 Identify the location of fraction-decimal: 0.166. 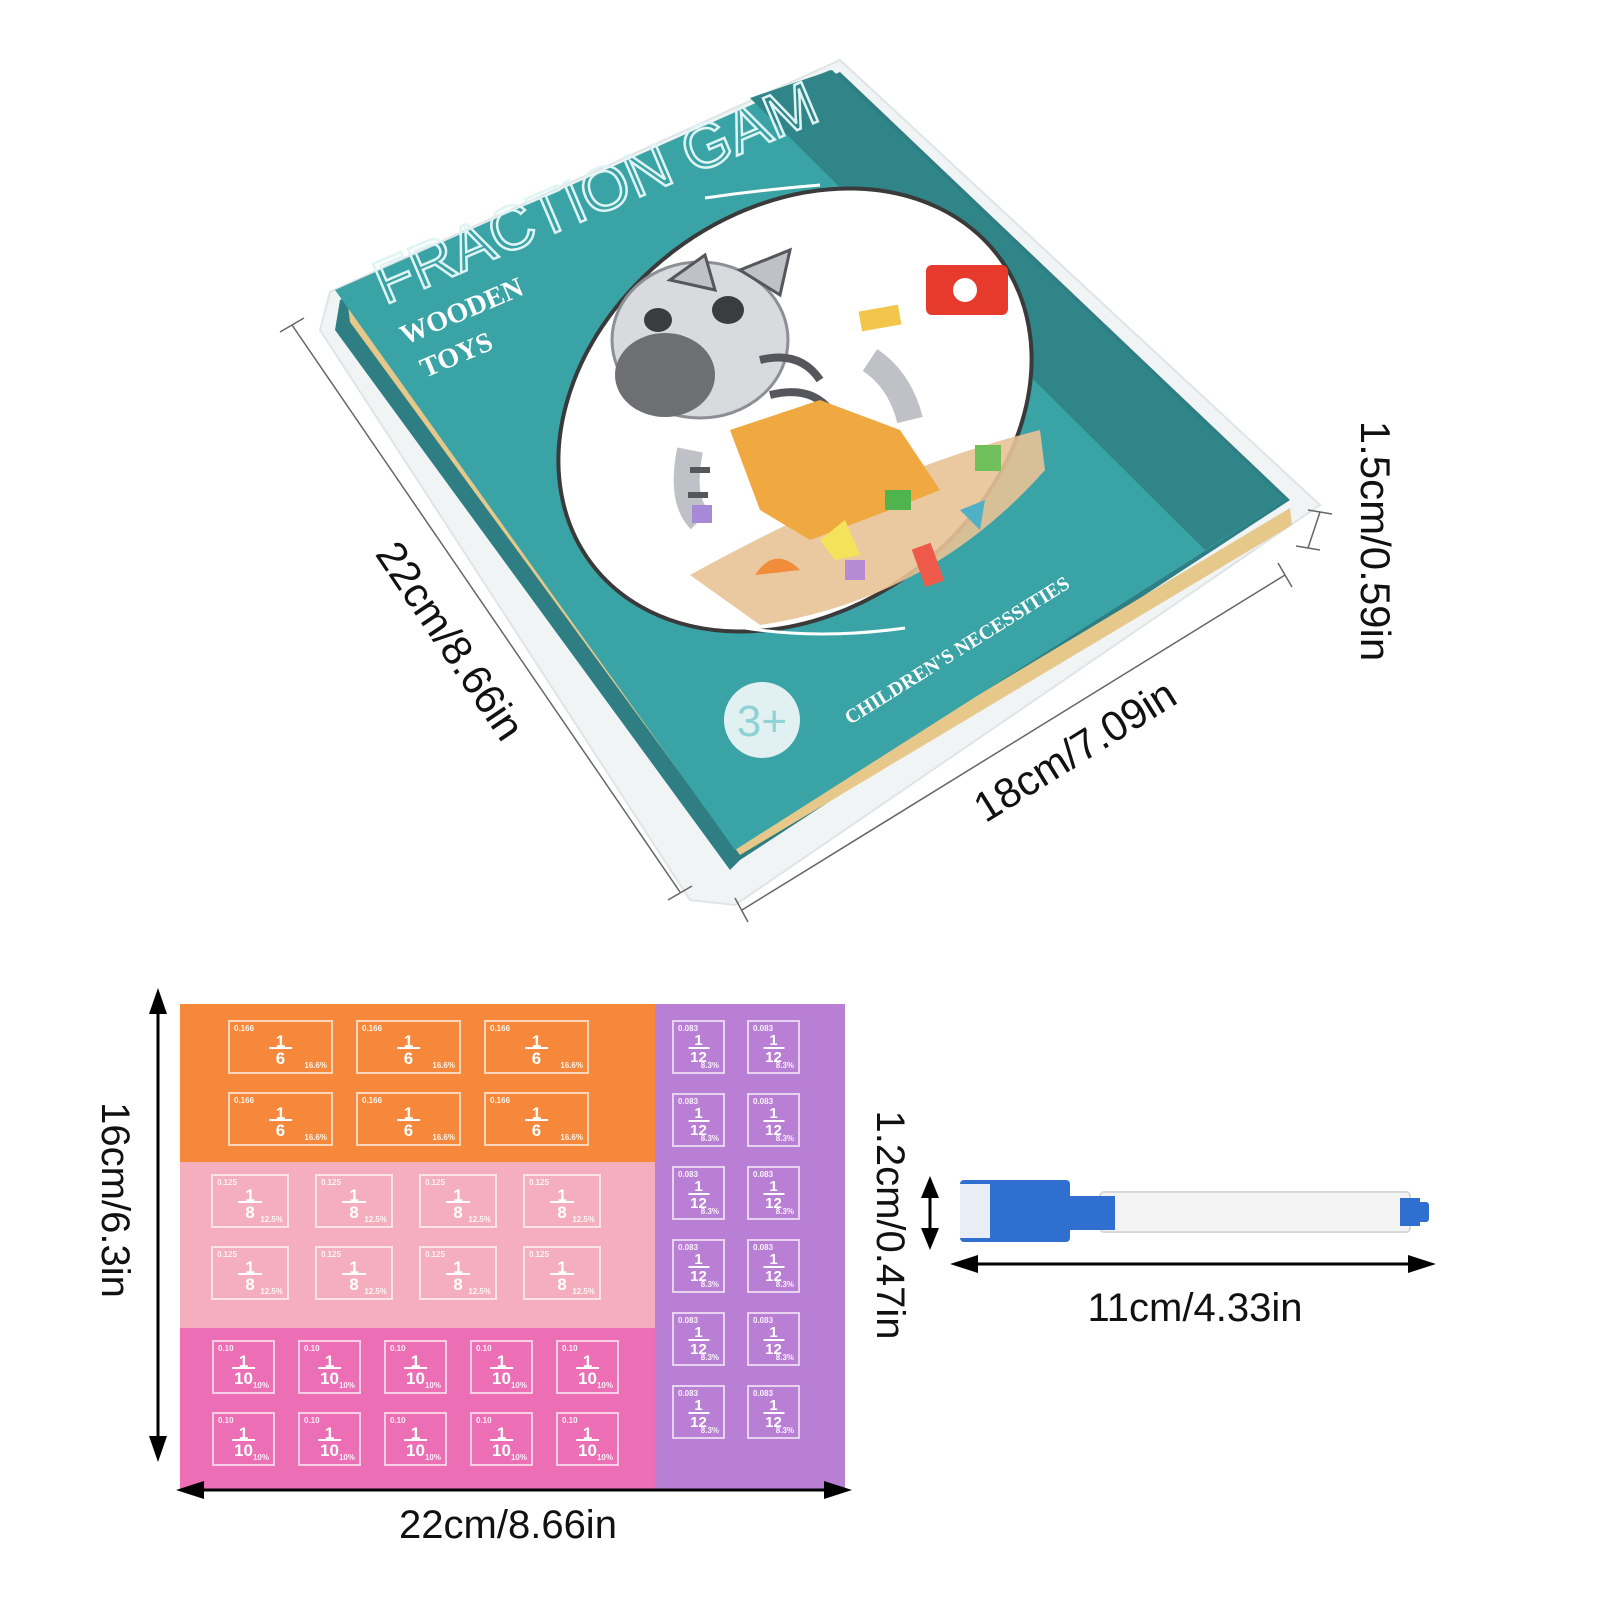
(244, 1100).